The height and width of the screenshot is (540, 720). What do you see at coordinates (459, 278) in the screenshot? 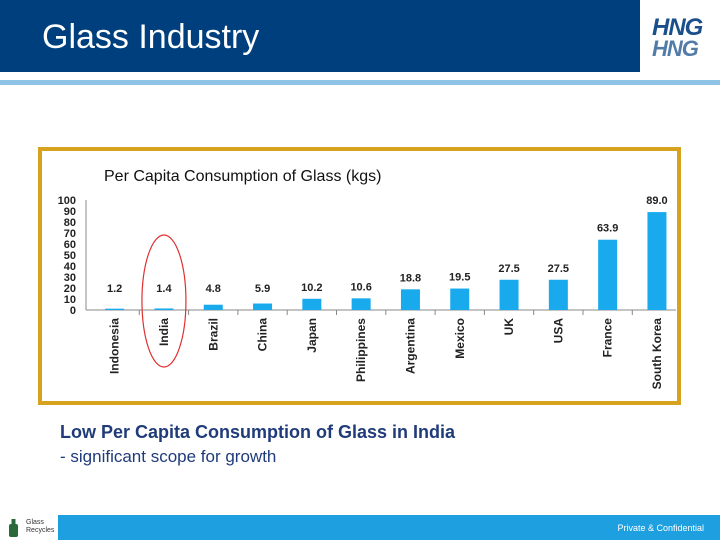
I see `data-label: 19.5` at bounding box center [459, 278].